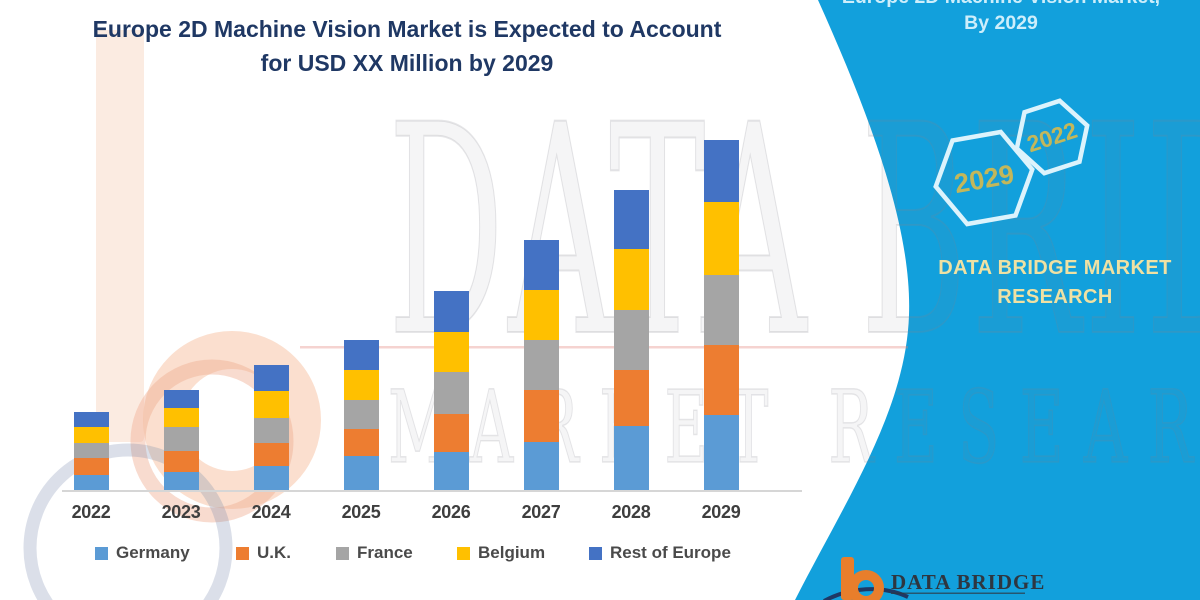 Image resolution: width=1200 pixels, height=600 pixels. I want to click on x-tick-2028: 2028, so click(631, 512).